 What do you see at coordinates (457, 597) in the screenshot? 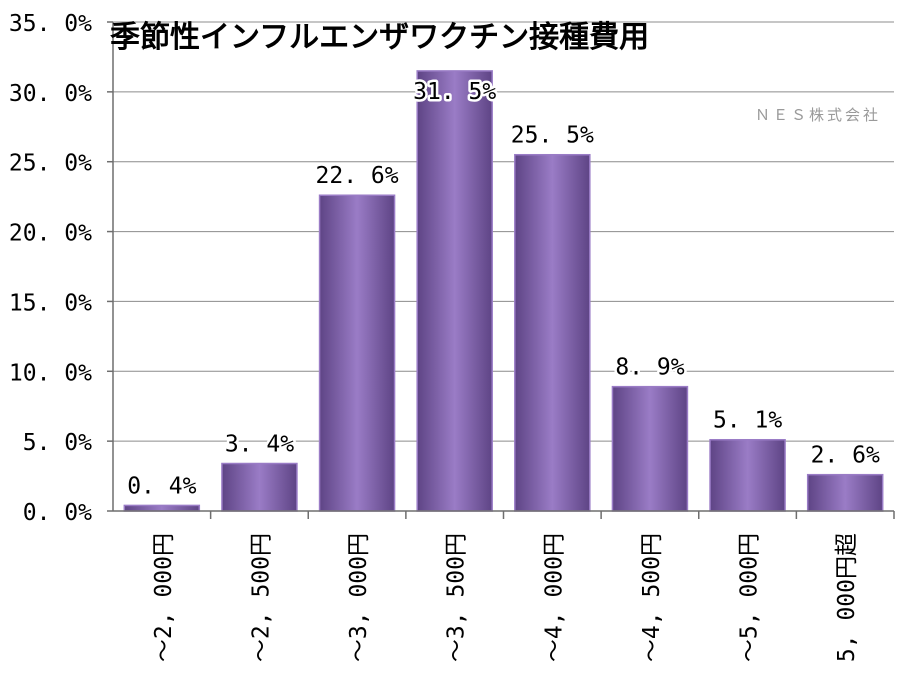
I see `x-tick-label: ～3, 500円` at bounding box center [457, 597].